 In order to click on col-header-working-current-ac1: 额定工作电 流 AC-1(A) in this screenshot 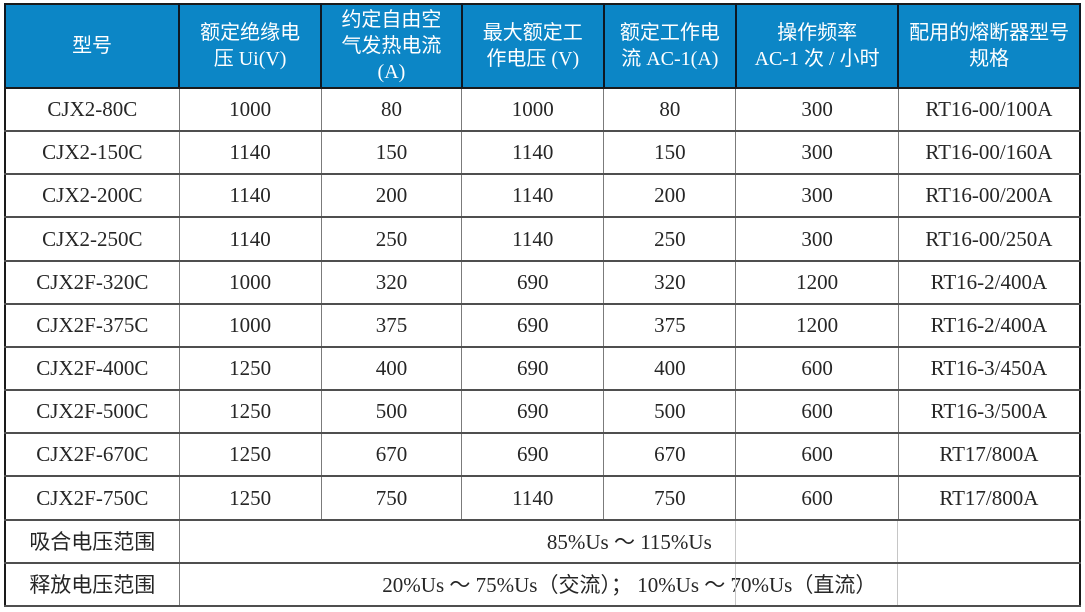, I will do `click(669, 46)`.